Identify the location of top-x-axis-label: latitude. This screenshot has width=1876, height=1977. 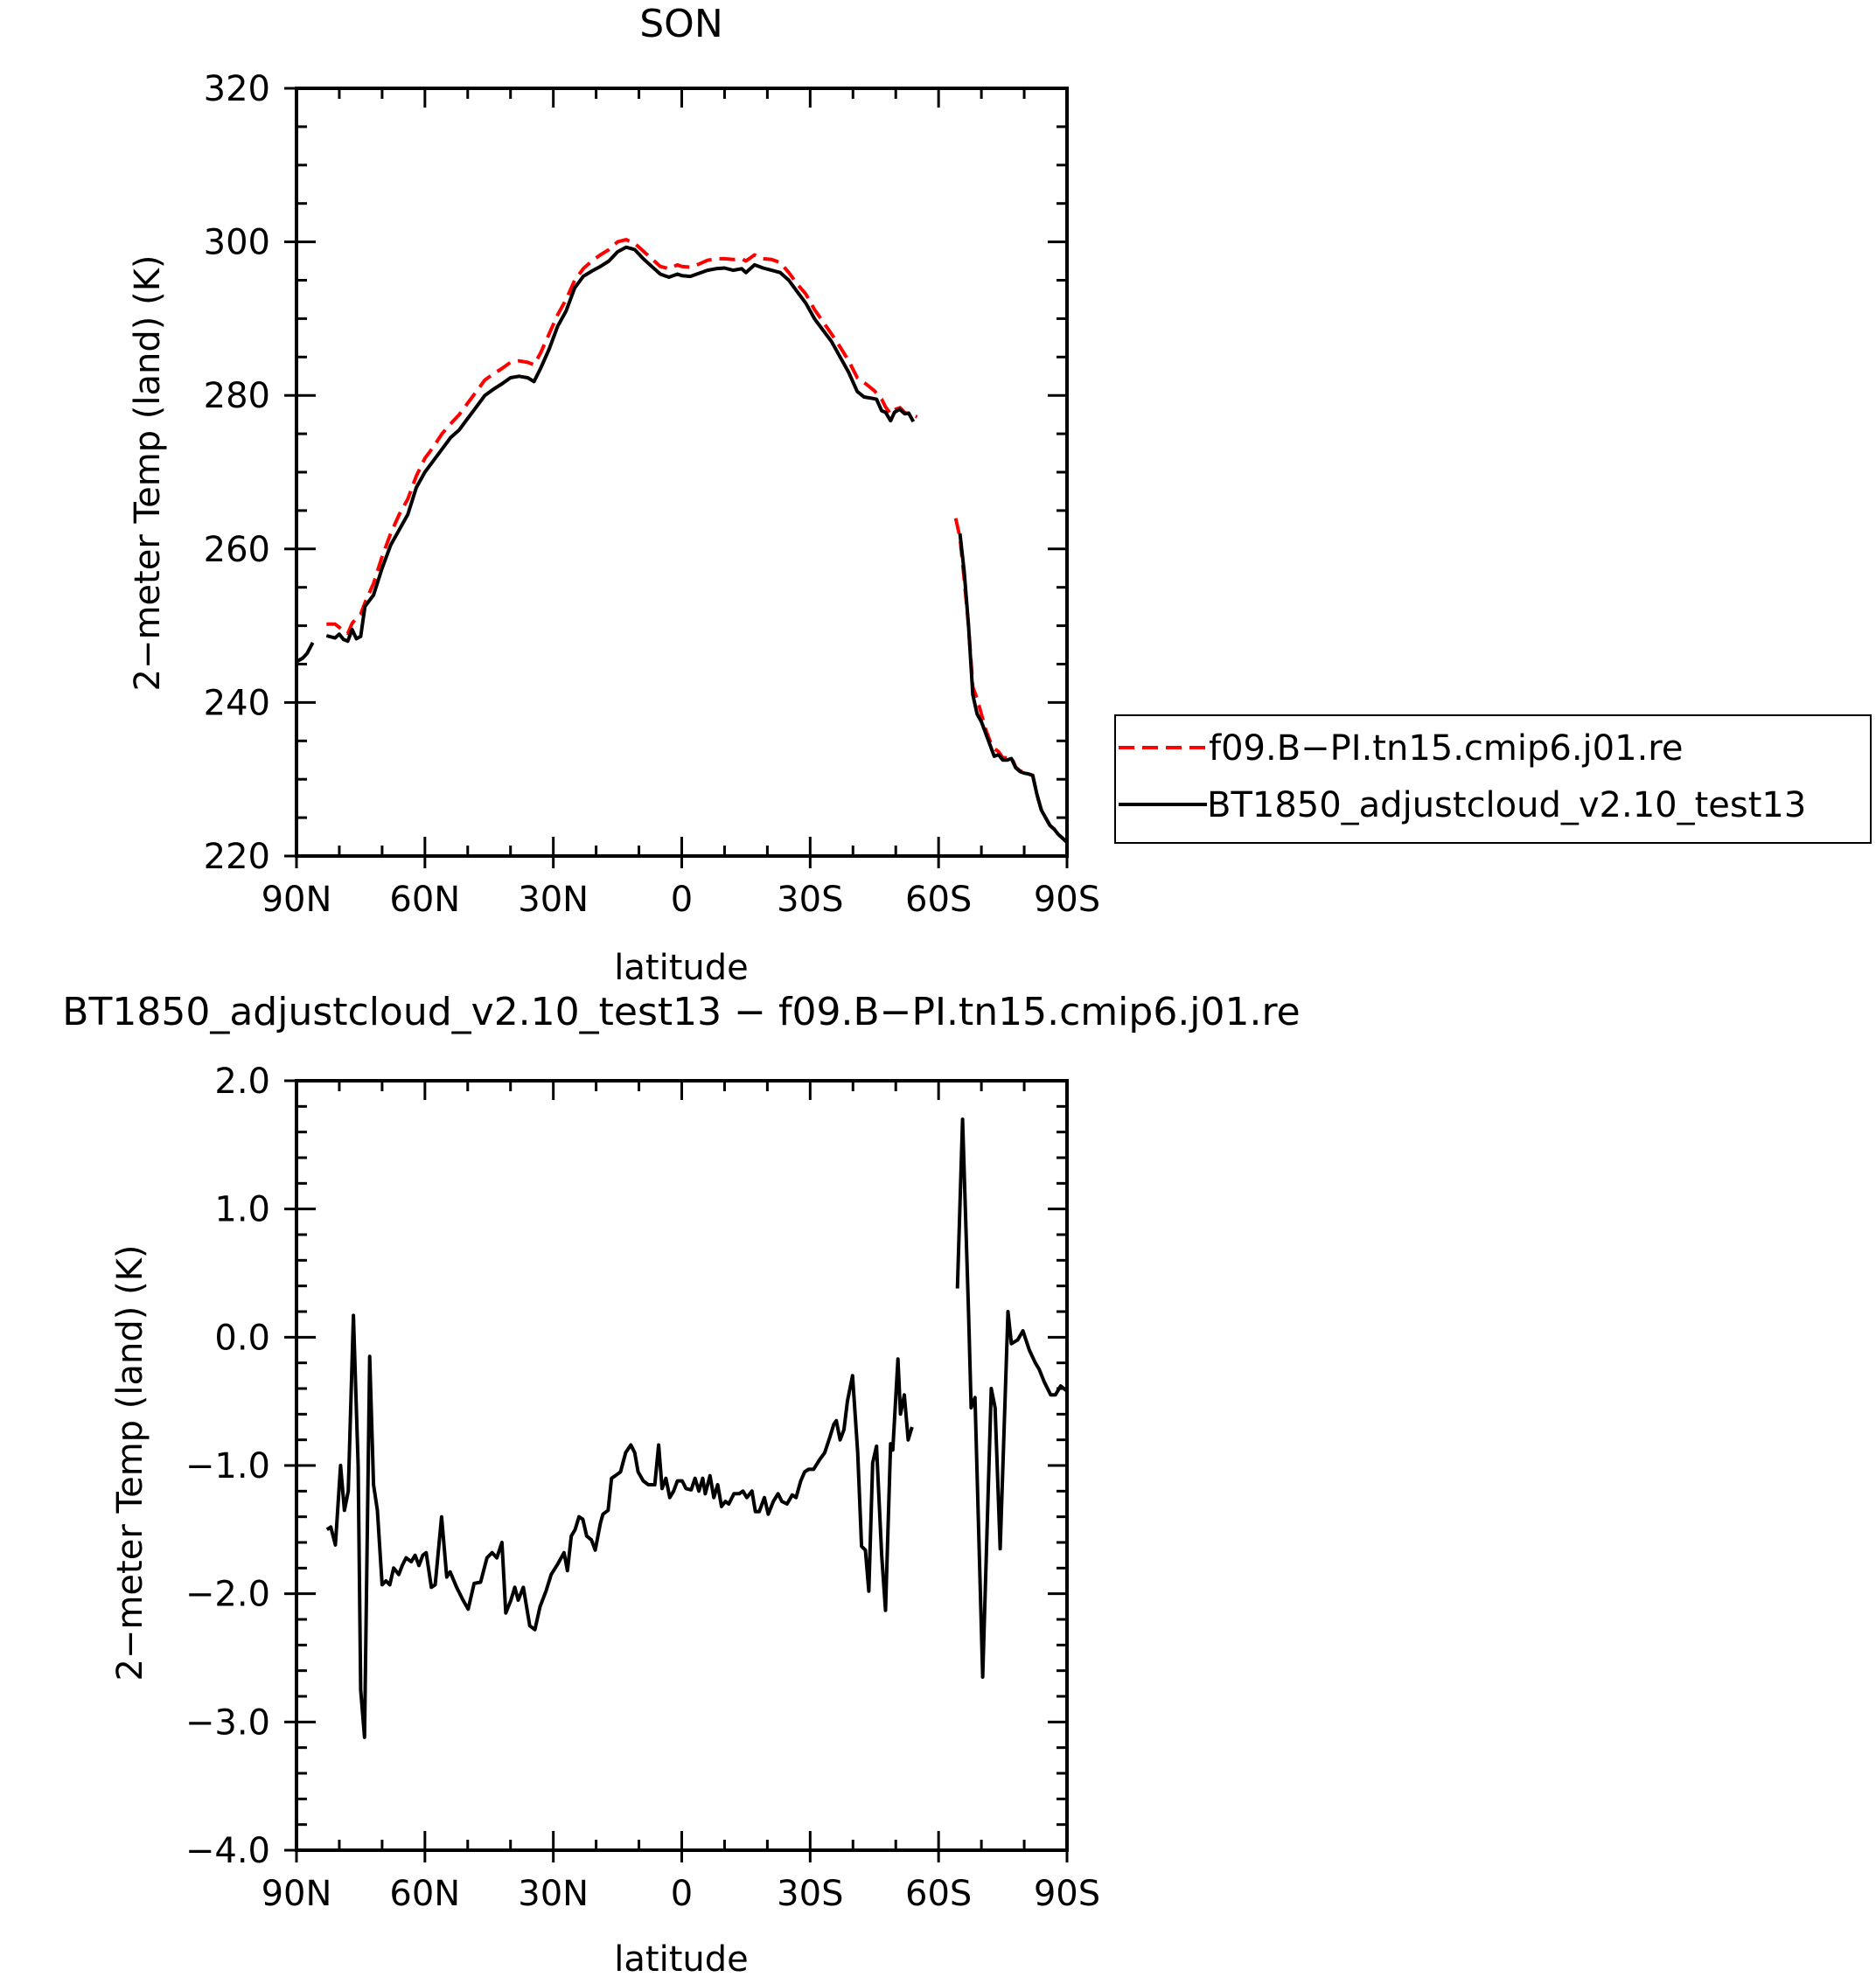
(681, 968).